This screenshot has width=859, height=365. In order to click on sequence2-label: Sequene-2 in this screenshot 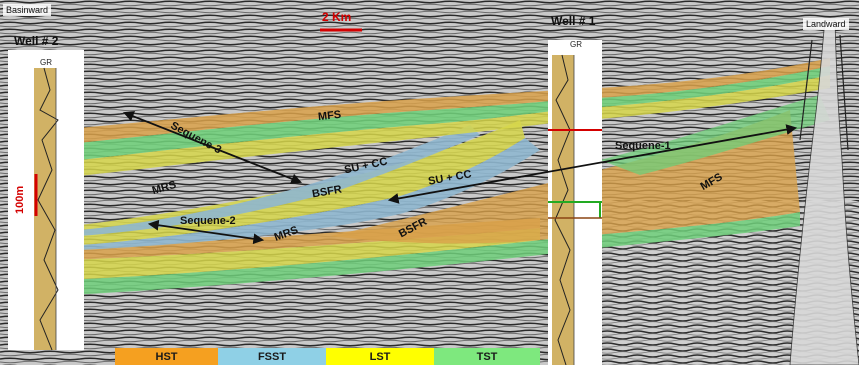, I will do `click(208, 221)`.